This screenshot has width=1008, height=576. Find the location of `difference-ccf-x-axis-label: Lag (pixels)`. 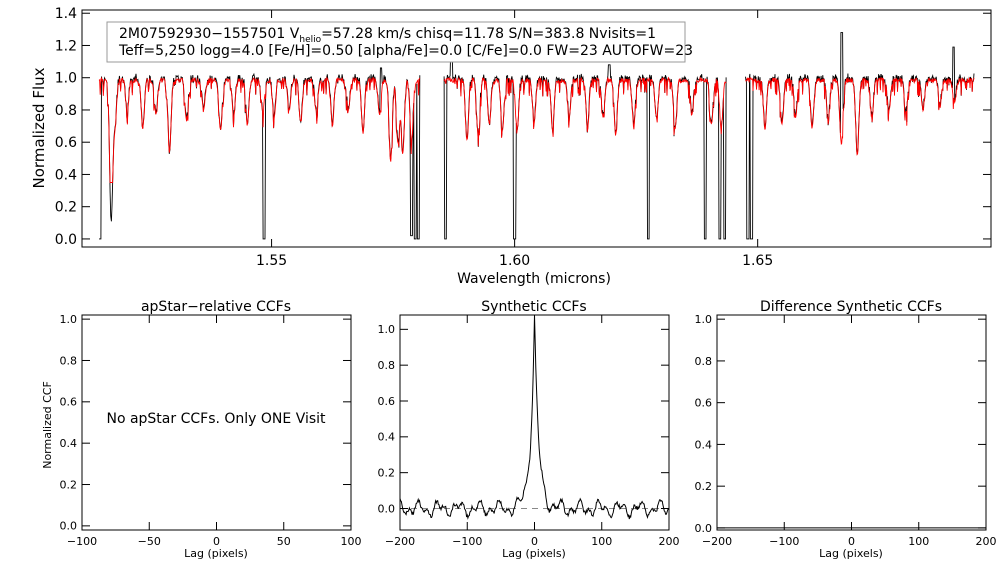

difference-ccf-x-axis-label: Lag (pixels) is located at coordinates (851, 553).